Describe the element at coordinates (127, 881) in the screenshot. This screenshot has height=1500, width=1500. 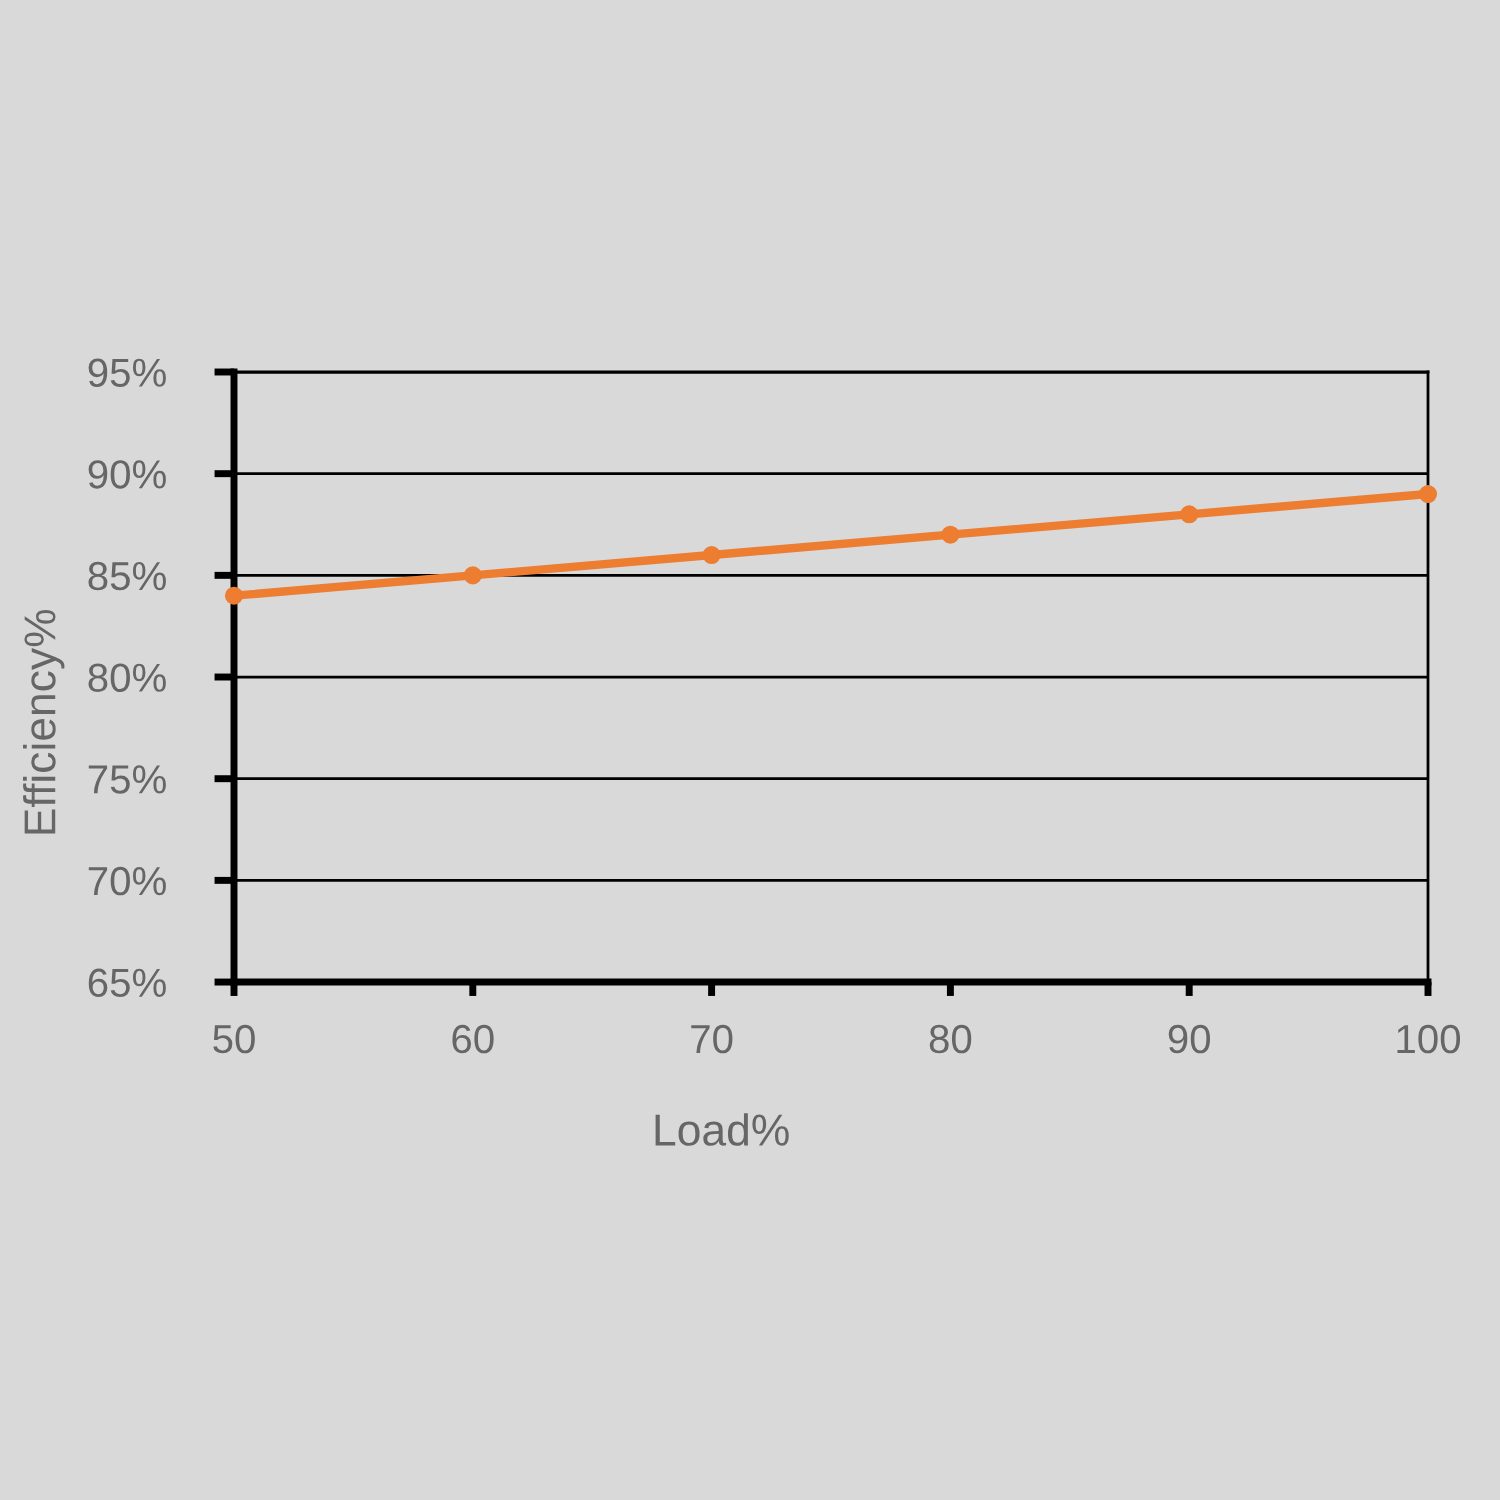
I see `y-tick-label: 70%` at that location.